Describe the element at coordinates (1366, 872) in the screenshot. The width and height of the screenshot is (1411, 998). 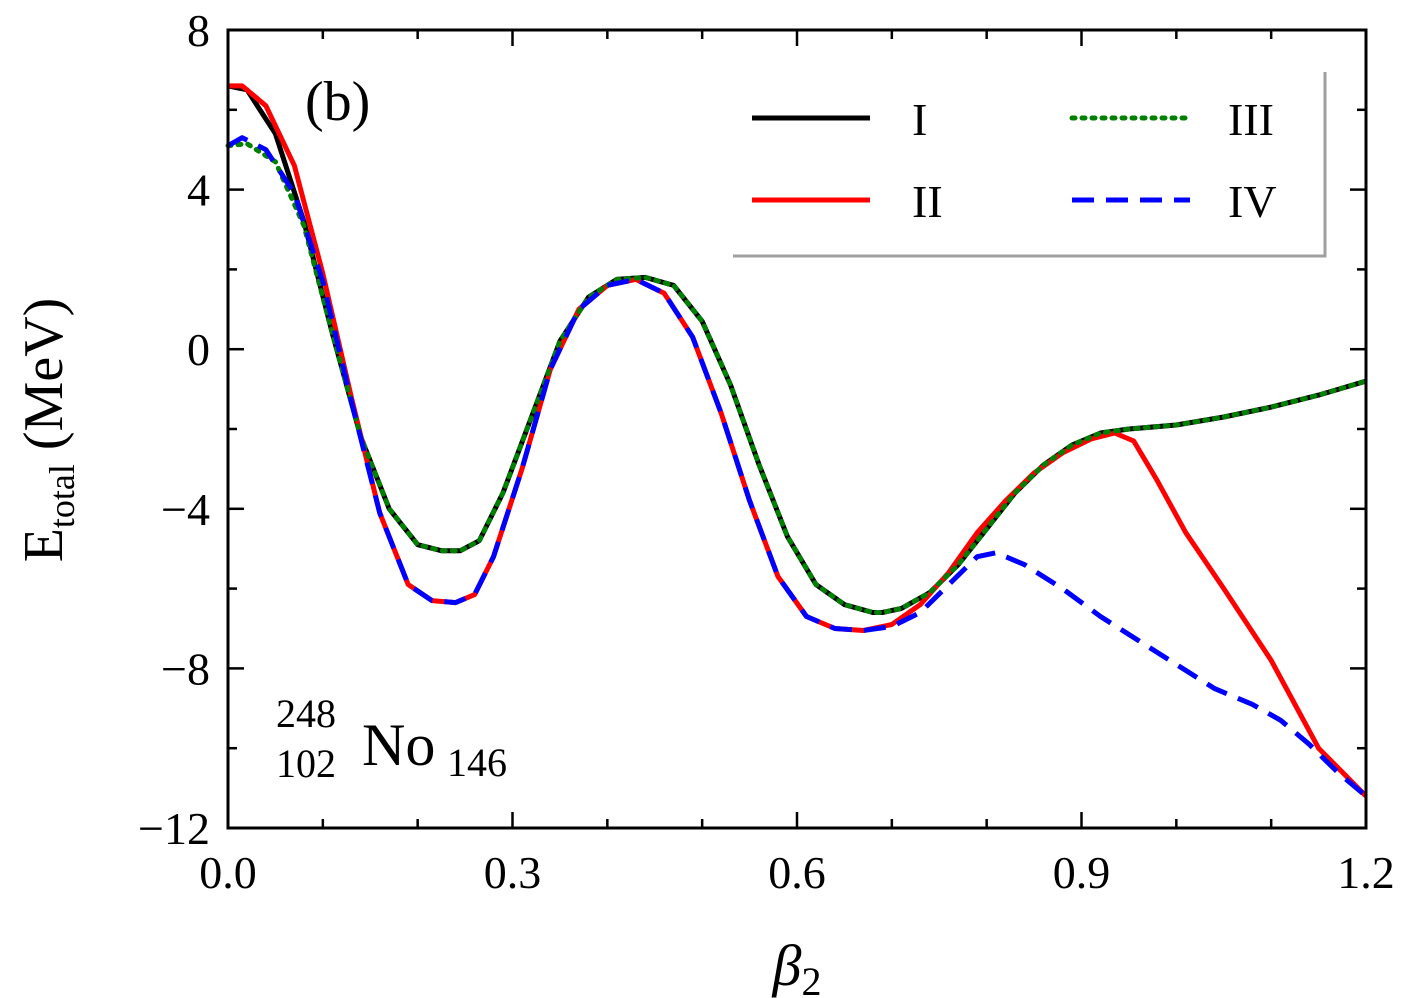
I see `x-tick-label: 1.2` at that location.